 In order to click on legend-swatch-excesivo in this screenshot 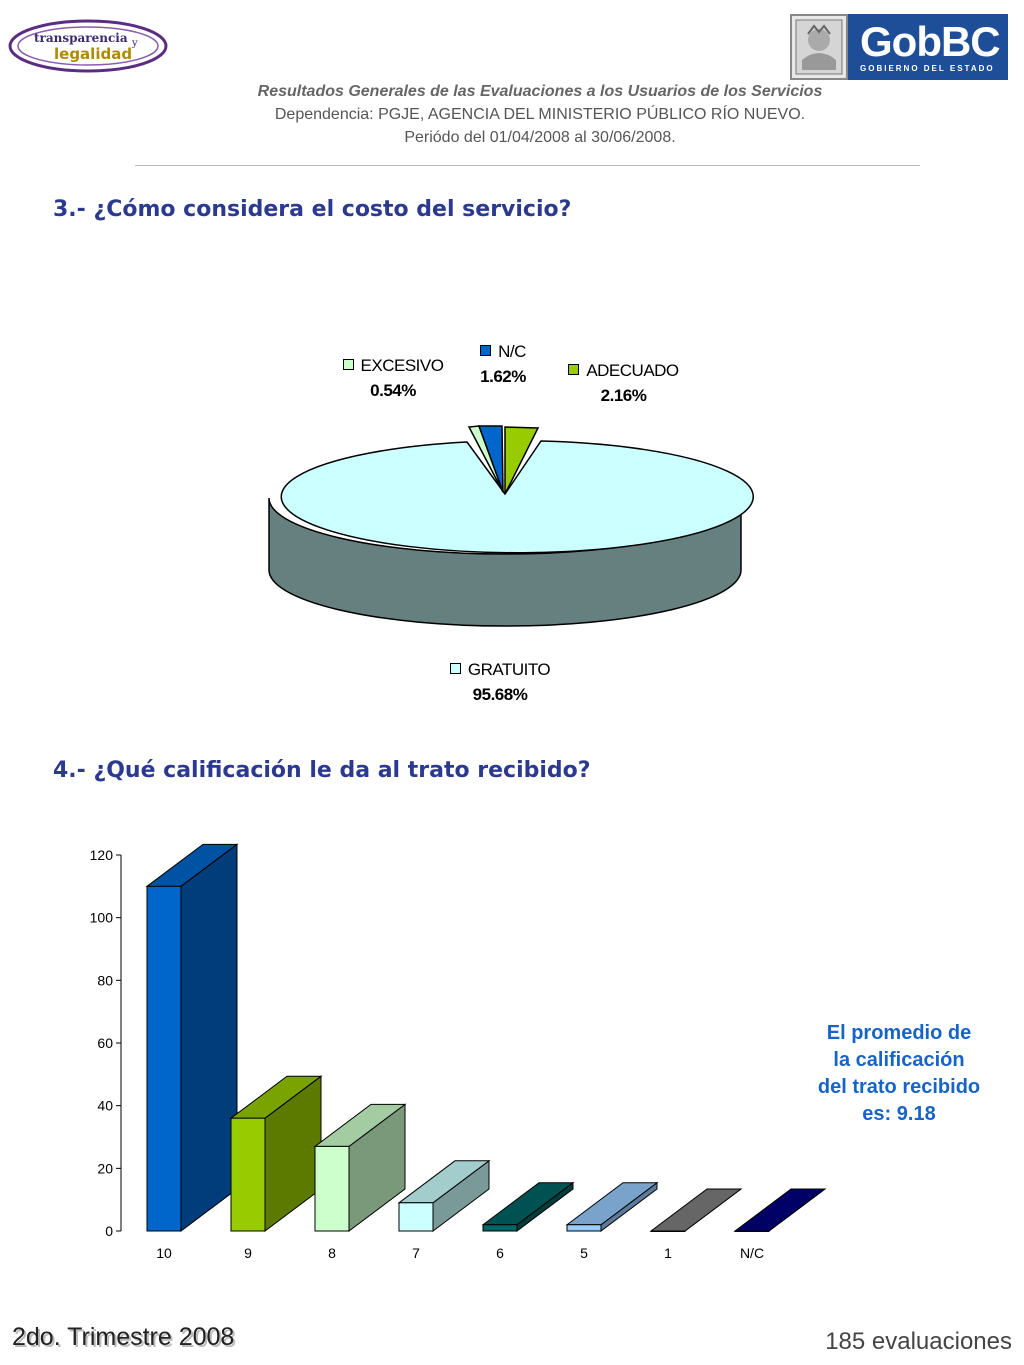, I will do `click(348, 364)`.